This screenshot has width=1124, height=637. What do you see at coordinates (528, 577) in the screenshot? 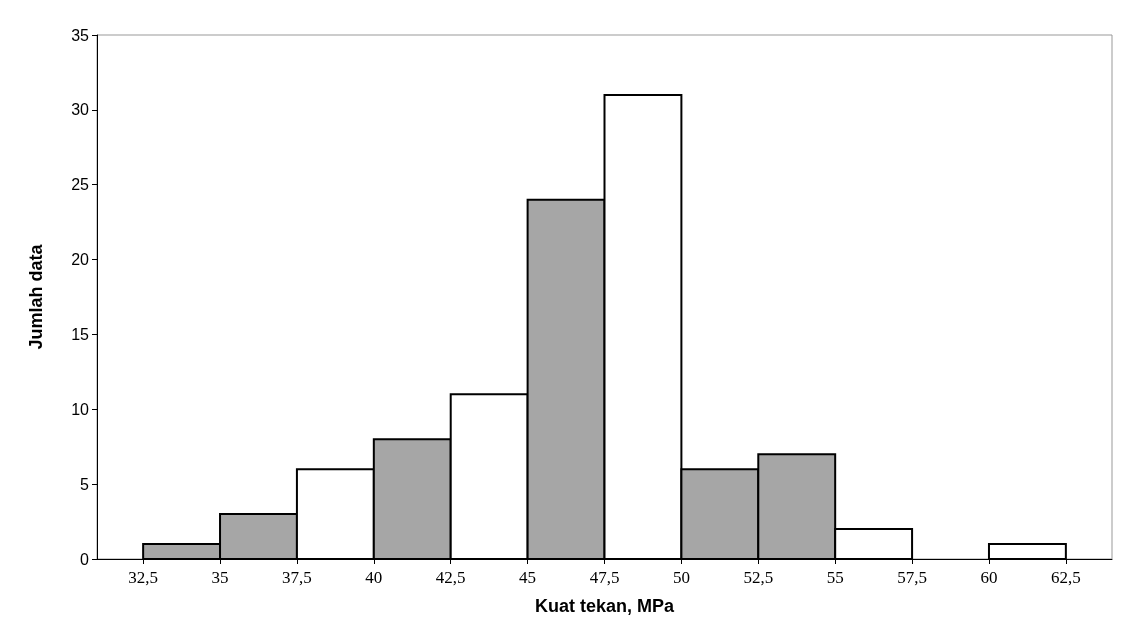
I see `x-tick-label: 45` at bounding box center [528, 577].